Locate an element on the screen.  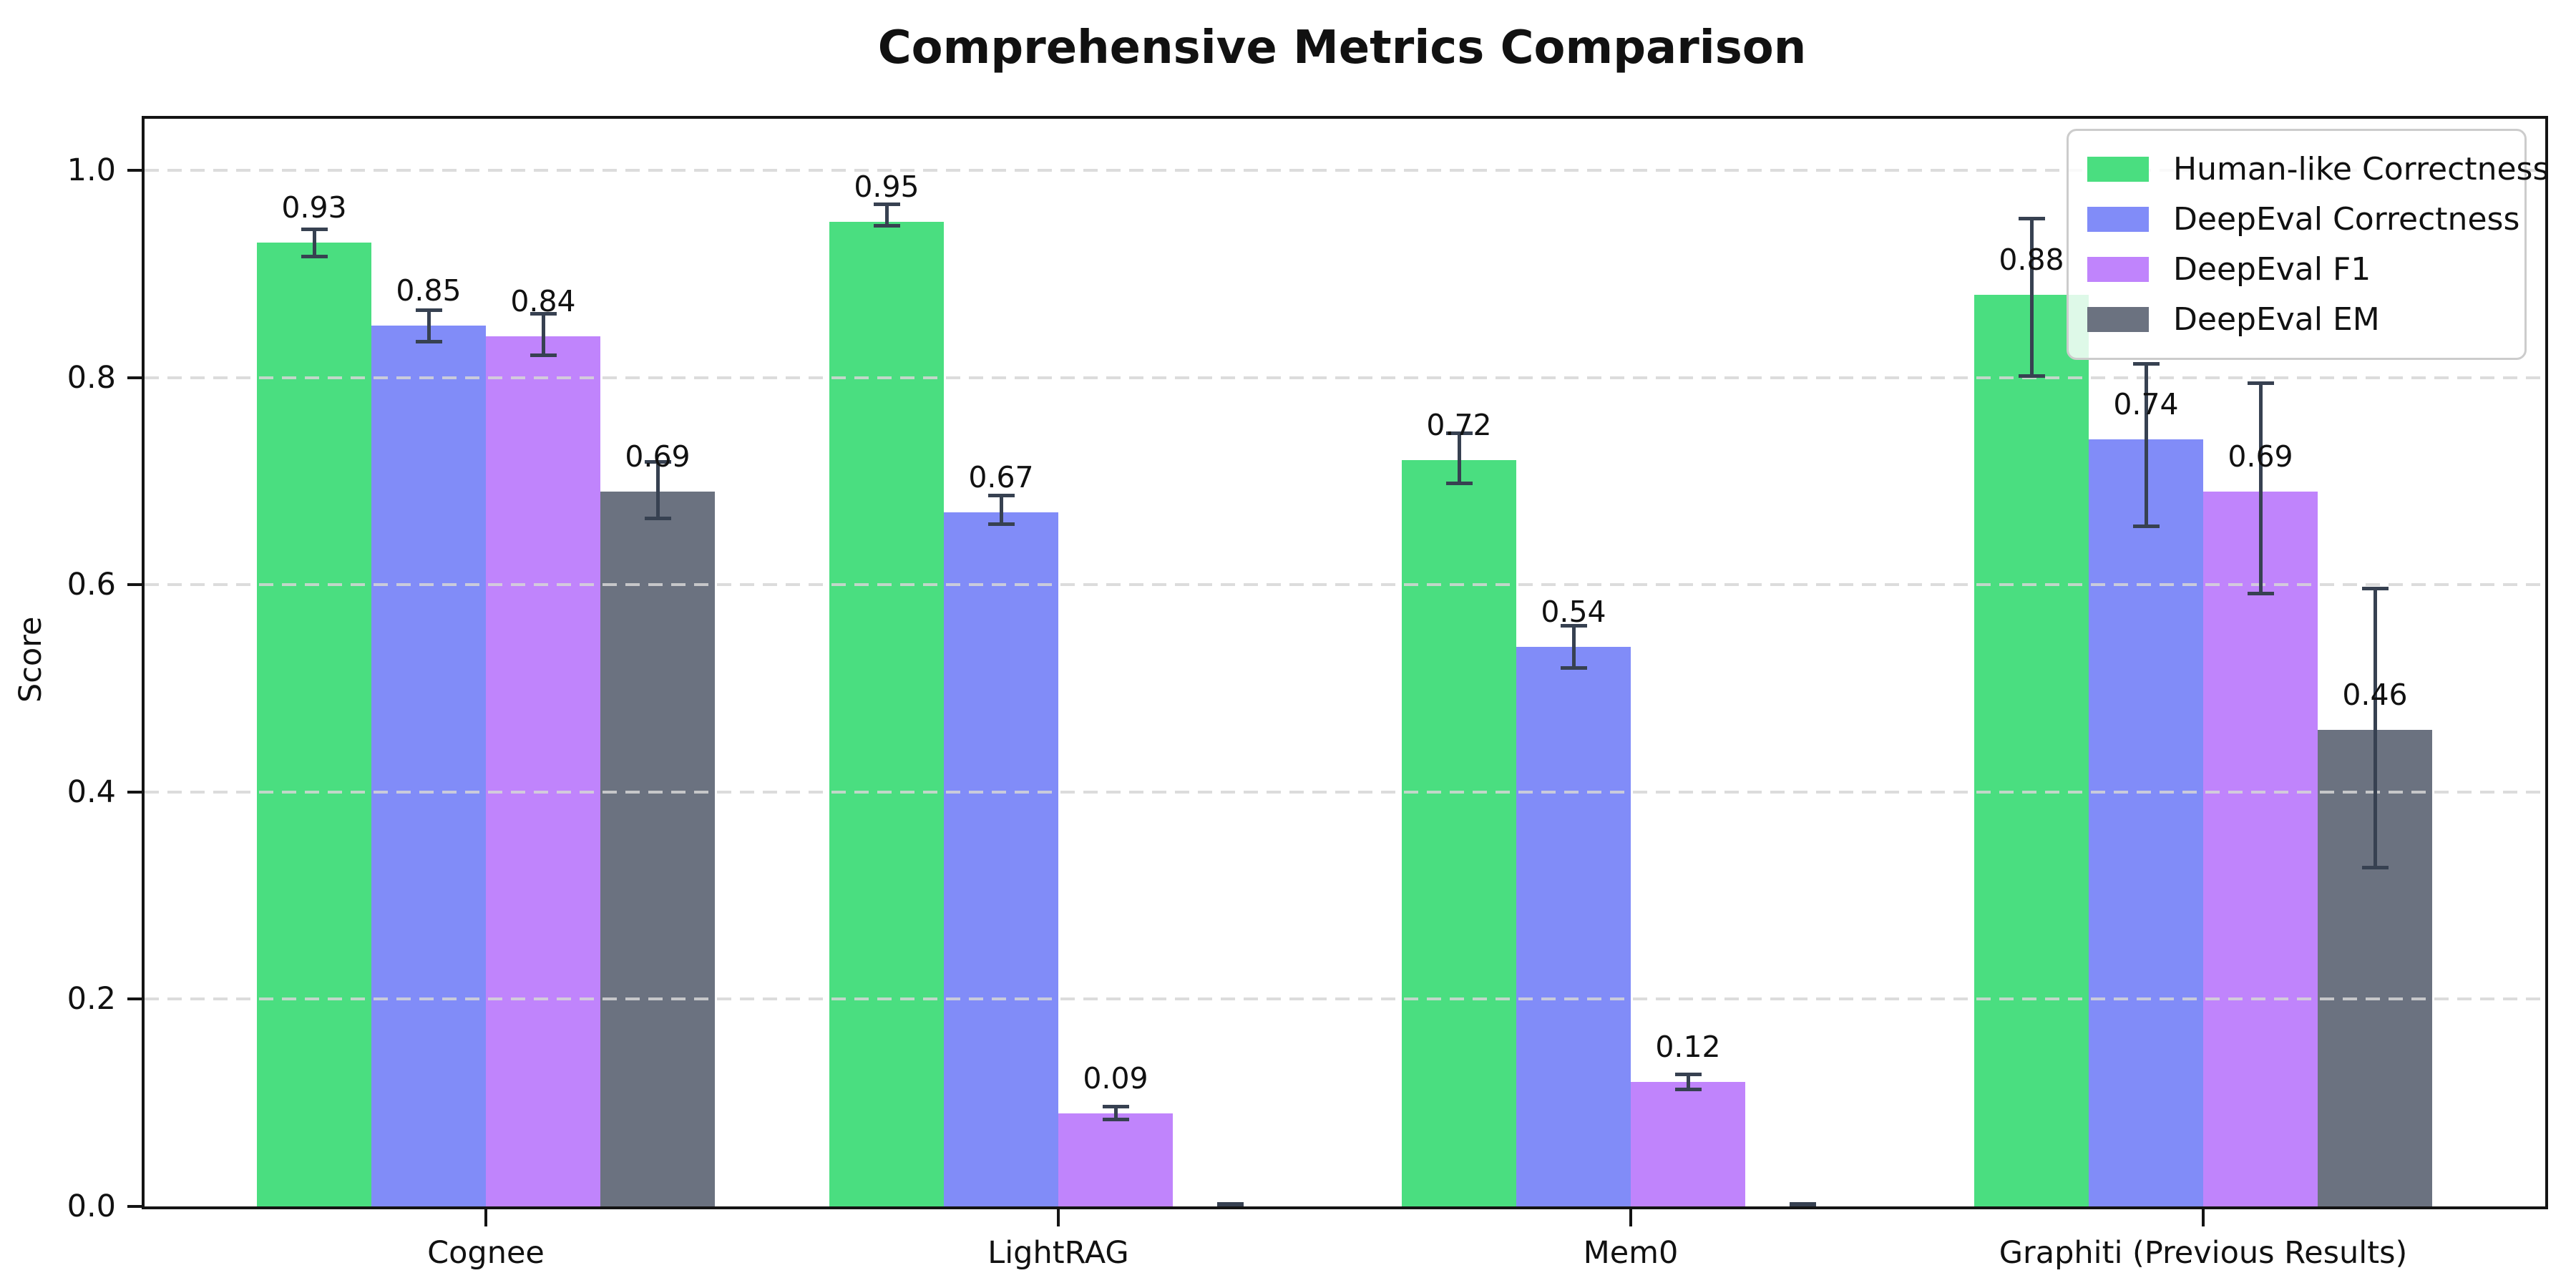
y-tick-label: 0.8 is located at coordinates (91, 377).